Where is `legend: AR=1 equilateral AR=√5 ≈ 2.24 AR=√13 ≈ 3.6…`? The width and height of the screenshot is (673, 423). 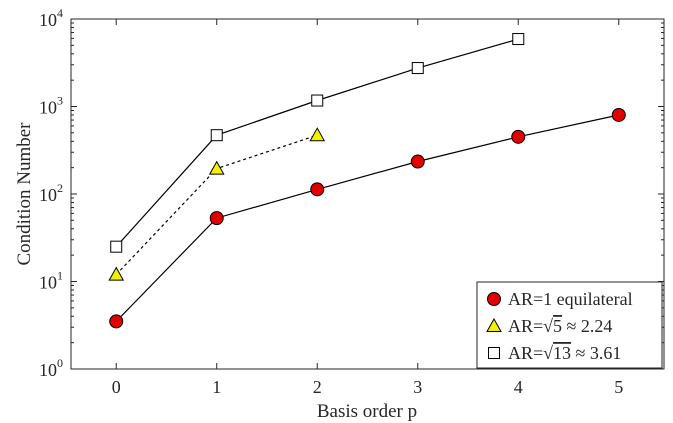
legend: AR=1 equilateral AR=√5 ≈ 2.24 AR=√13 ≈ 3.6… is located at coordinates (569, 325).